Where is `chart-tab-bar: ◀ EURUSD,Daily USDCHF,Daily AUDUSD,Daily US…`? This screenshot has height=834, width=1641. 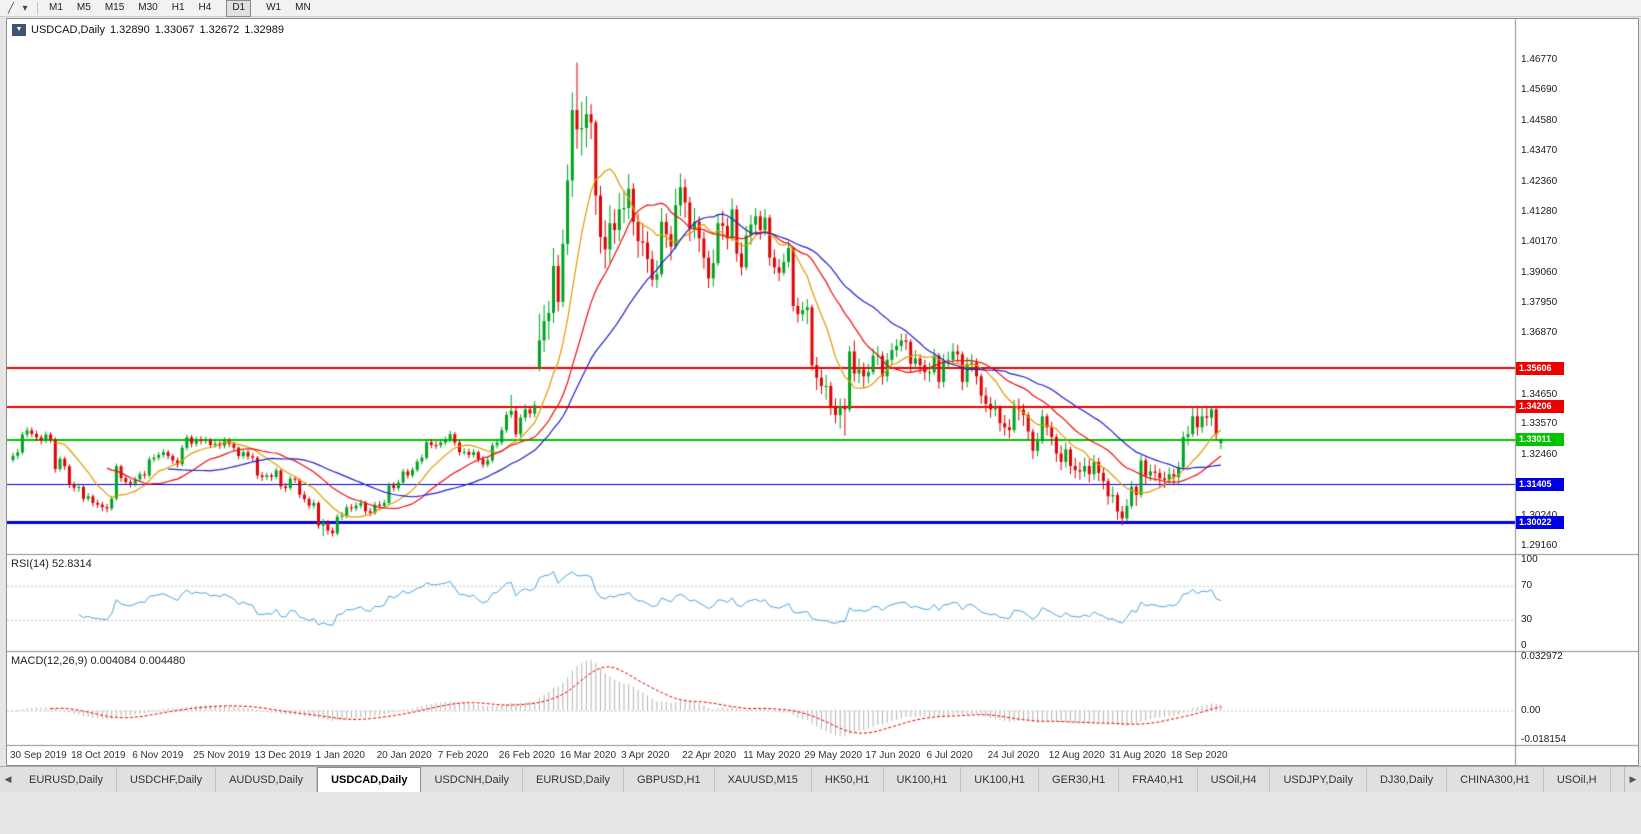
chart-tab-bar: ◀ EURUSD,Daily USDCHF,Daily AUDUSD,Daily US… is located at coordinates (820, 779).